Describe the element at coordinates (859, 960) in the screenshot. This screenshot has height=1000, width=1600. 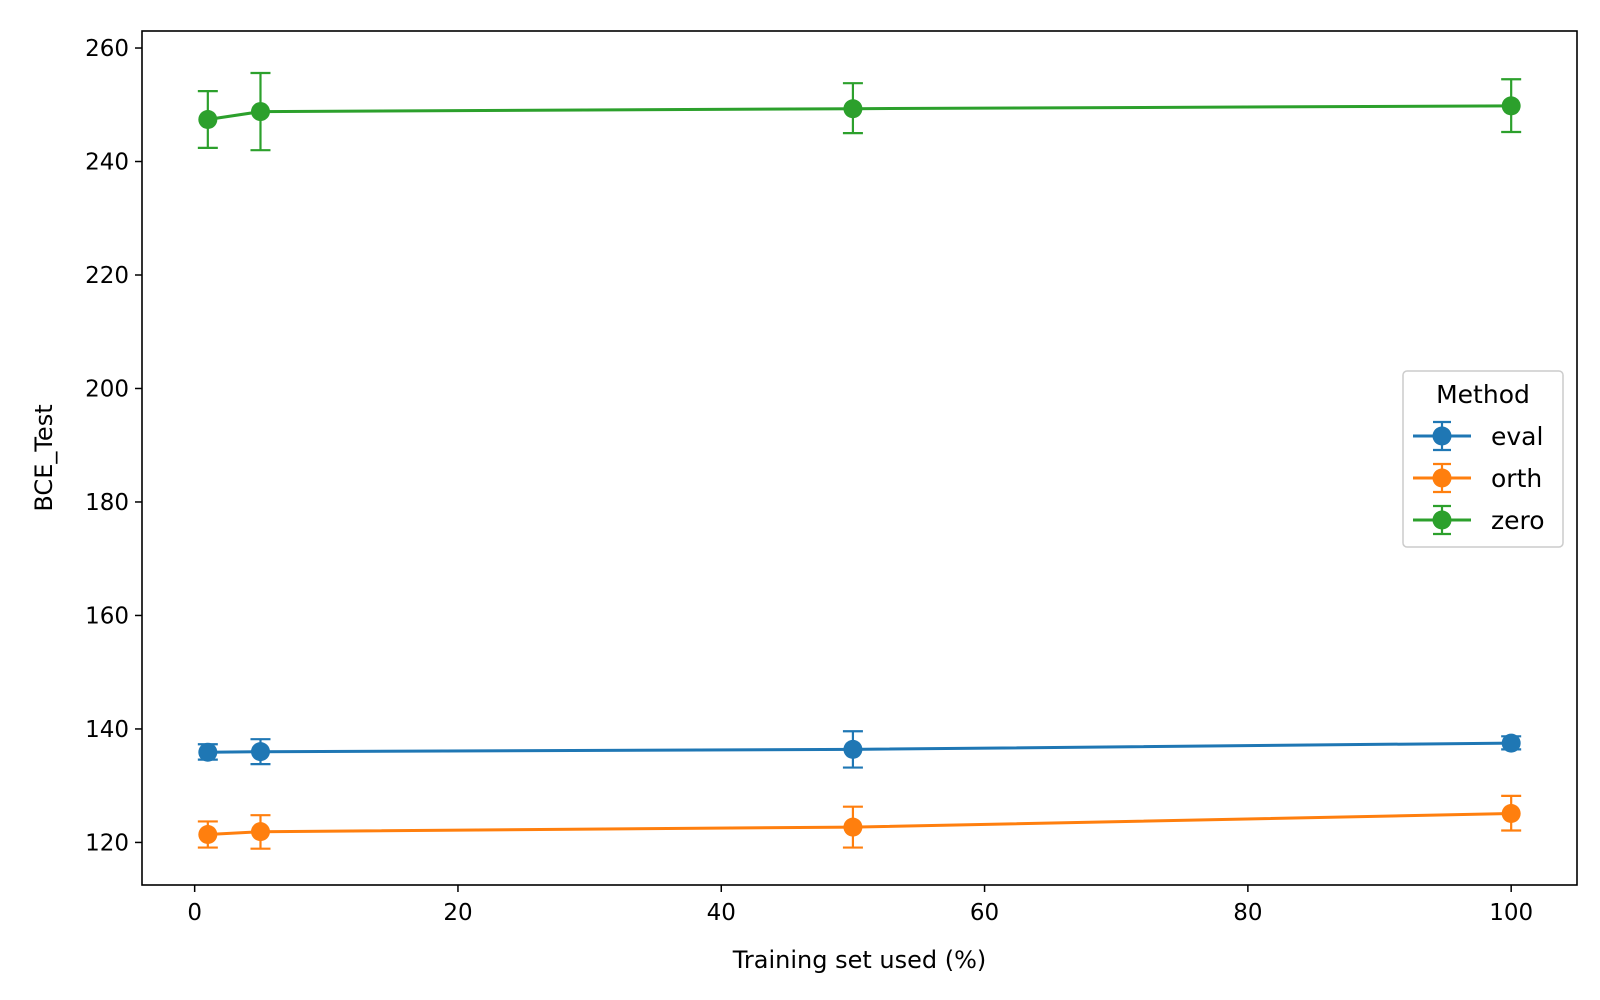
I see `x-axis-label: Training set used (%)` at that location.